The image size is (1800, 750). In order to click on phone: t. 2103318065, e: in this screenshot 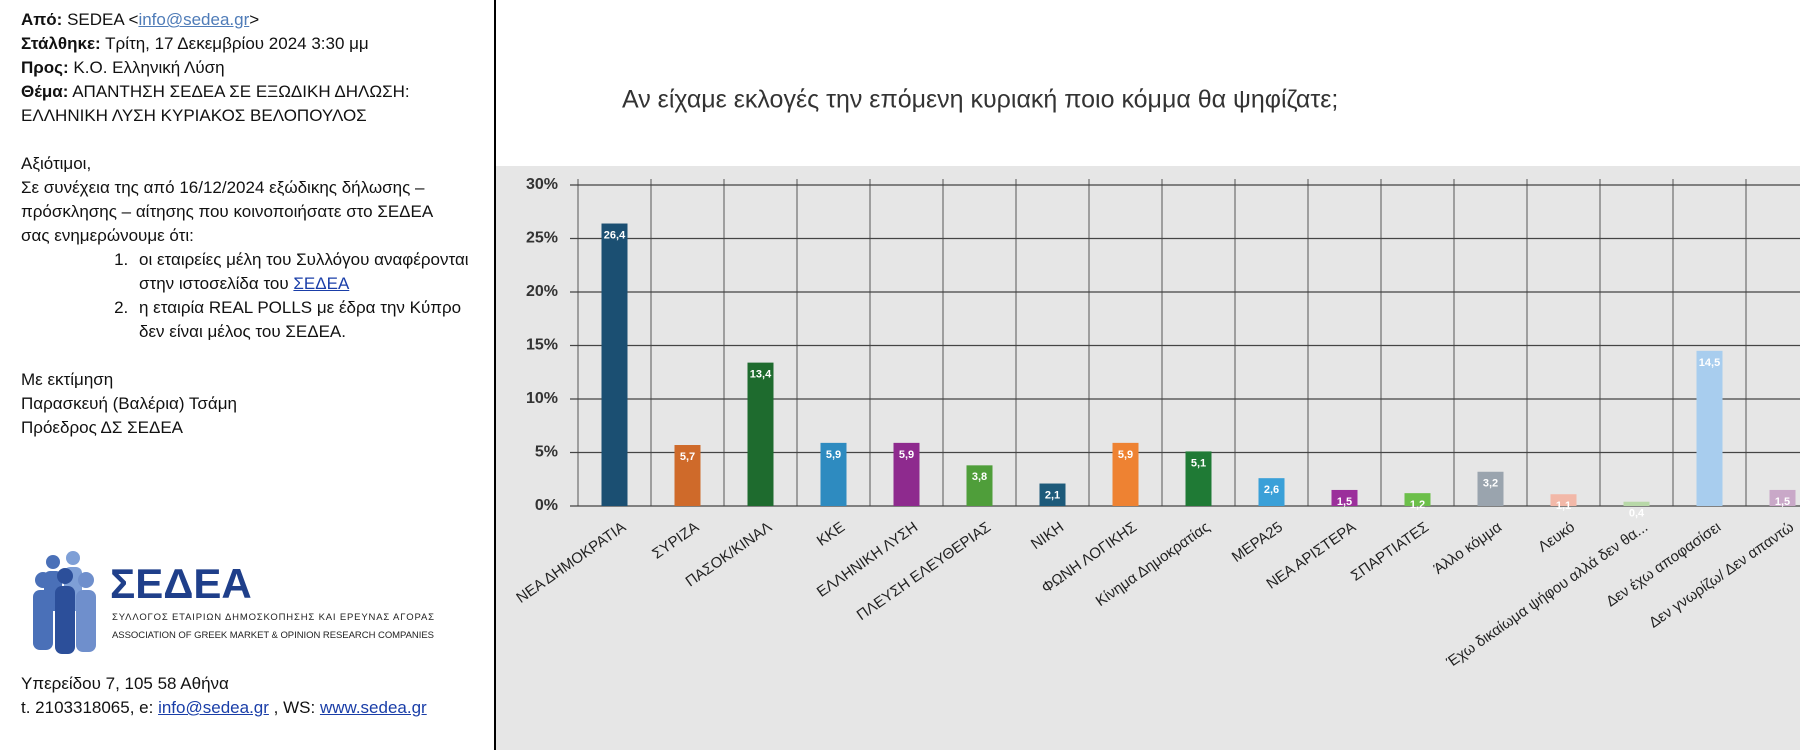, I will do `click(87, 707)`.